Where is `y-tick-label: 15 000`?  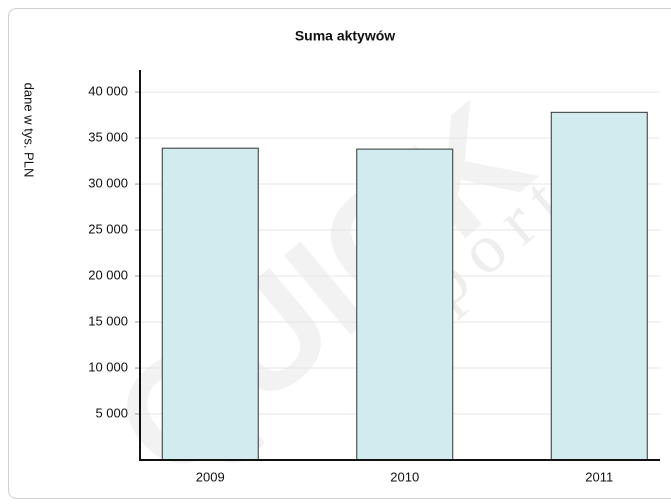
y-tick-label: 15 000 is located at coordinates (108, 320).